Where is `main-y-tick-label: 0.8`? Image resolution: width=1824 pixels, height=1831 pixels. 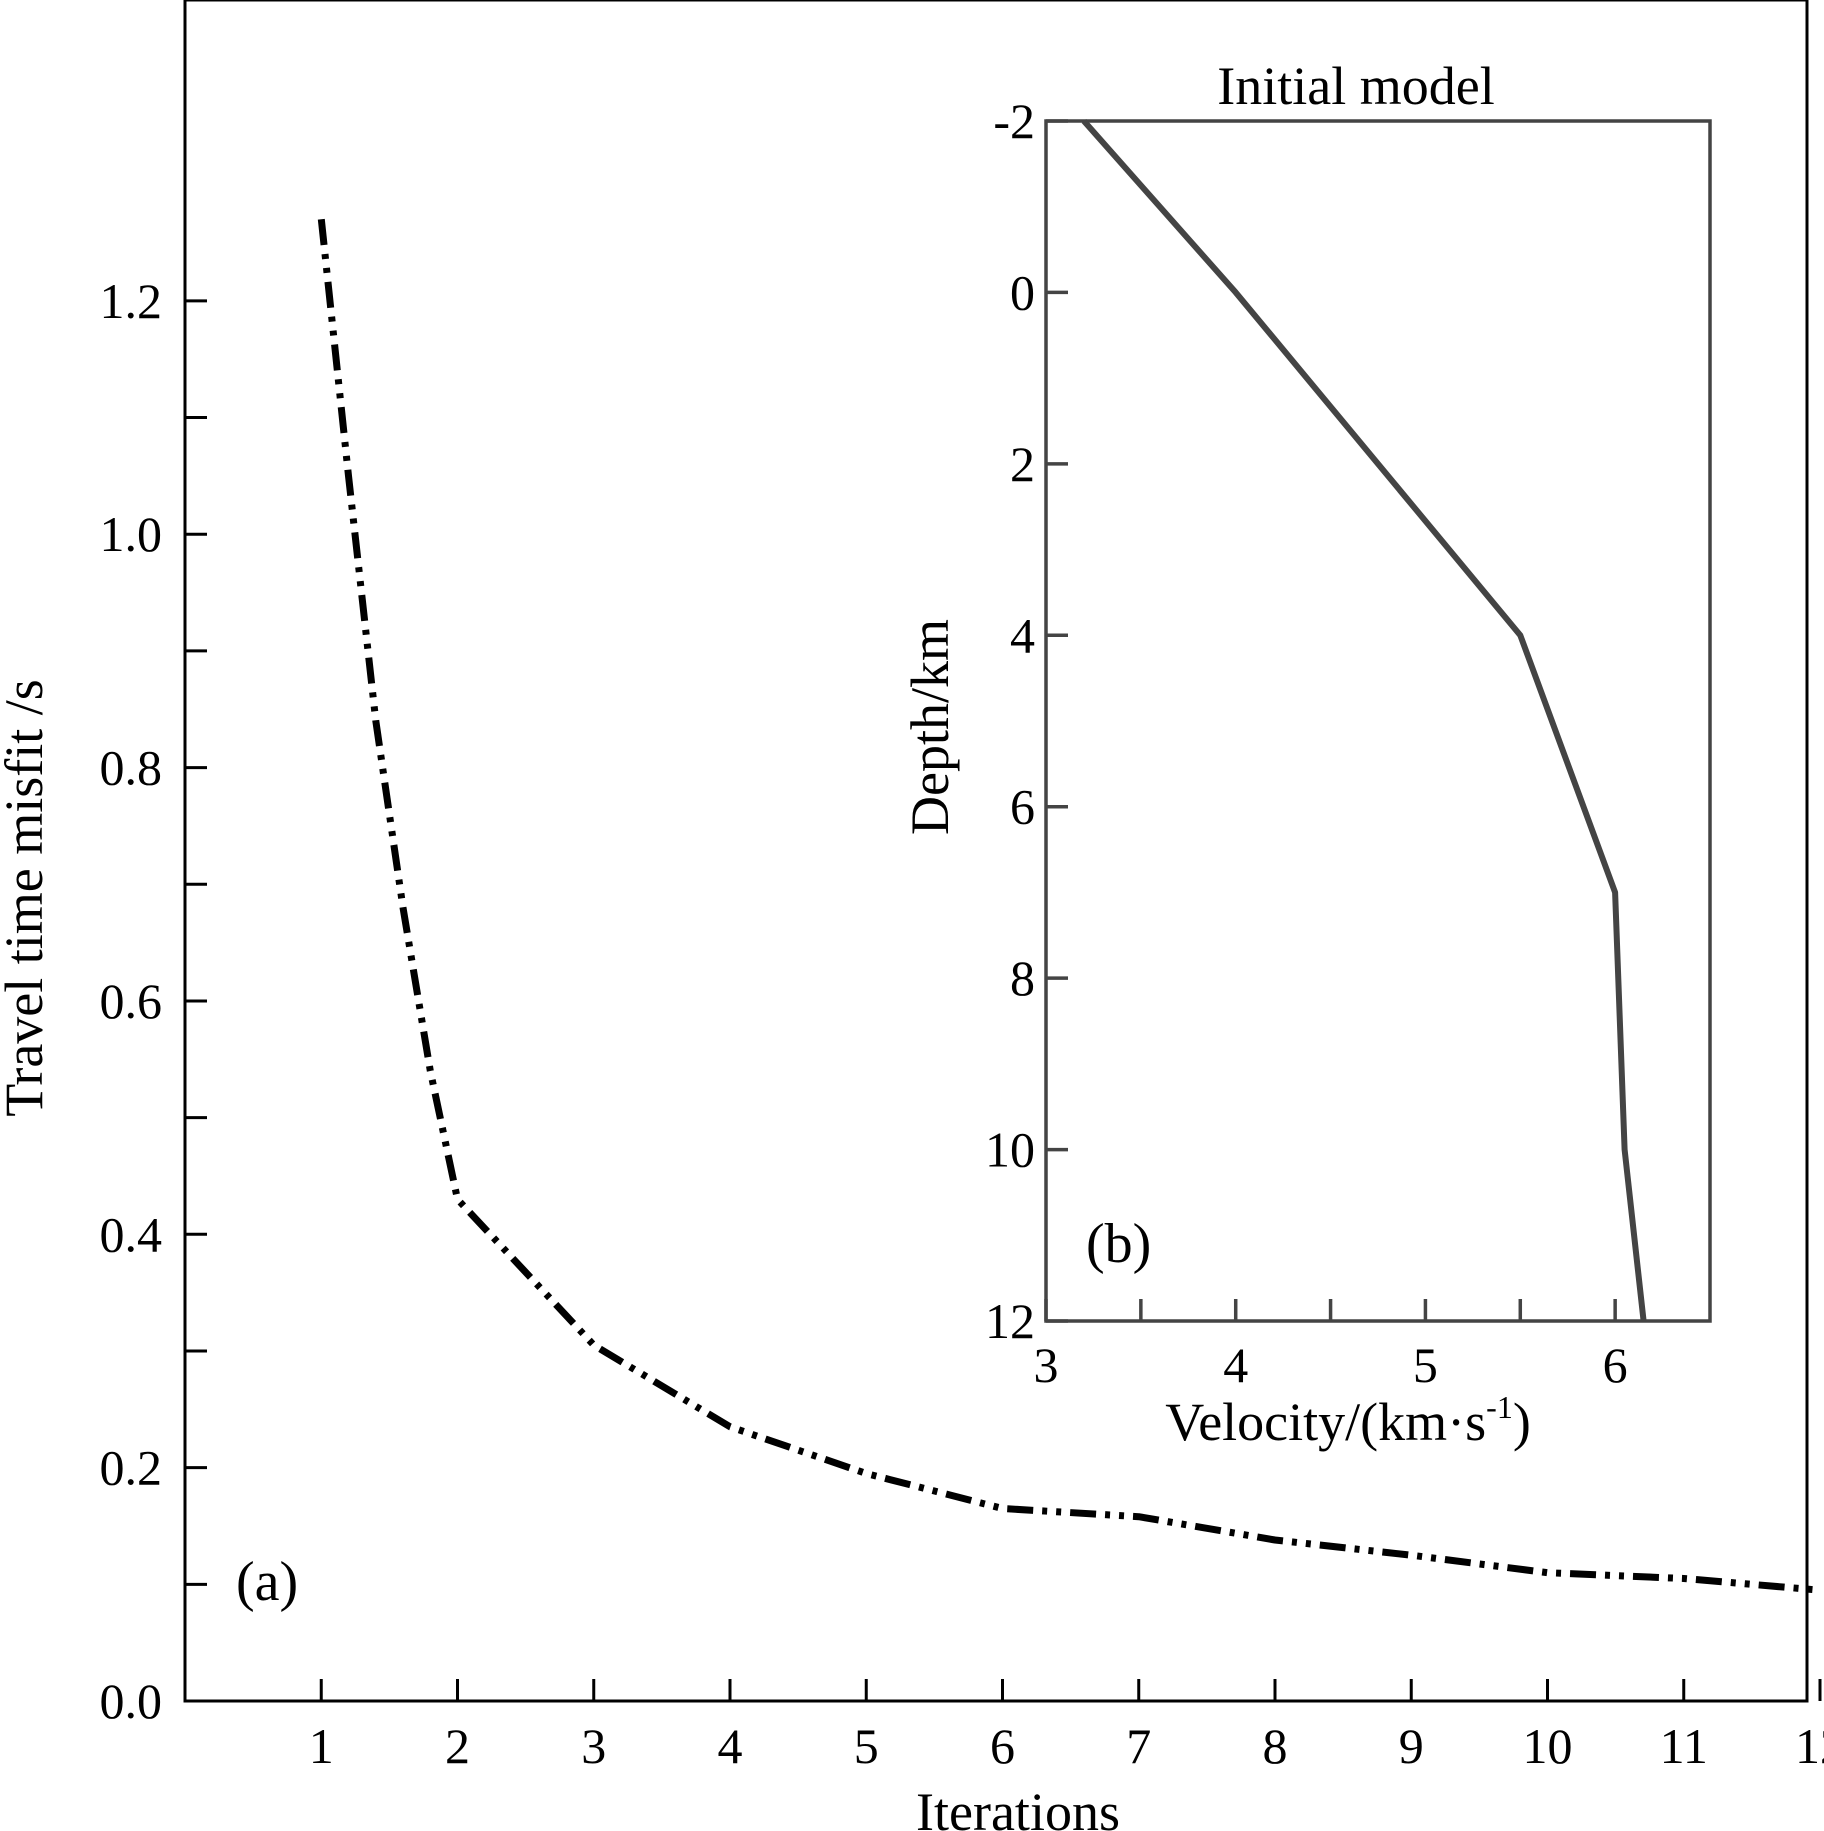
main-y-tick-label: 0.8 is located at coordinates (131, 768).